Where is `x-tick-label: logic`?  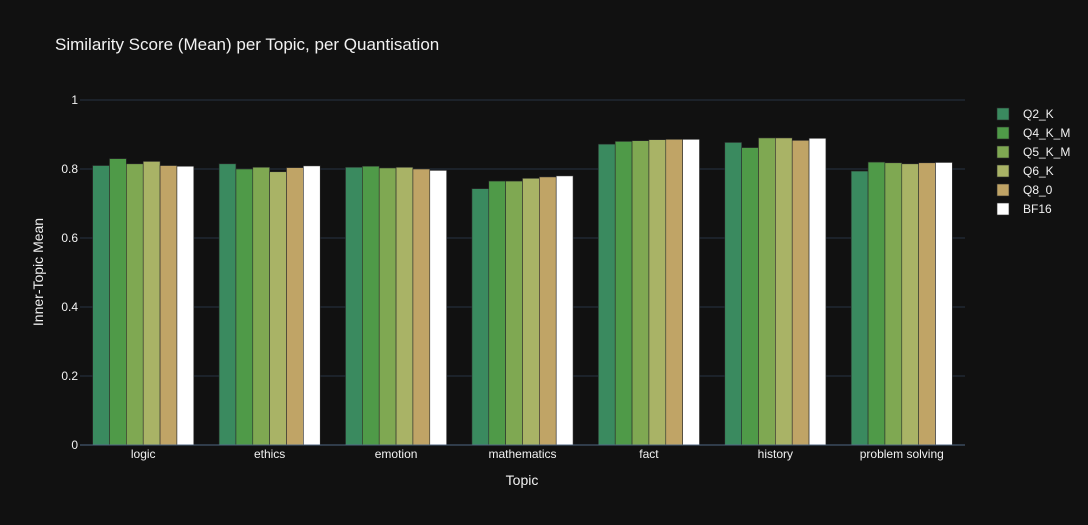
x-tick-label: logic is located at coordinates (143, 454).